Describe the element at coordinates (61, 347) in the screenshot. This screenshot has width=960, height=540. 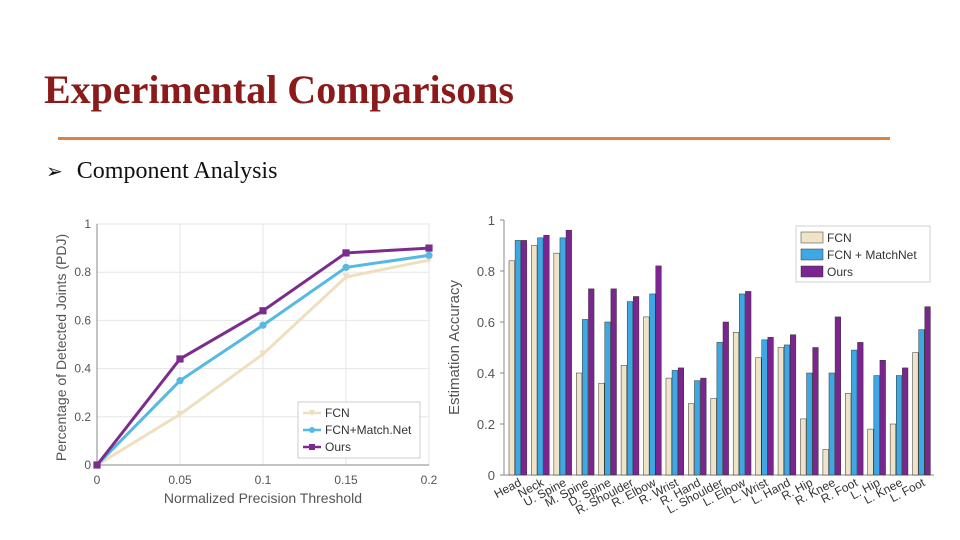
I see `y-axis-label: Percentage of Detected Joints (PDJ)` at that location.